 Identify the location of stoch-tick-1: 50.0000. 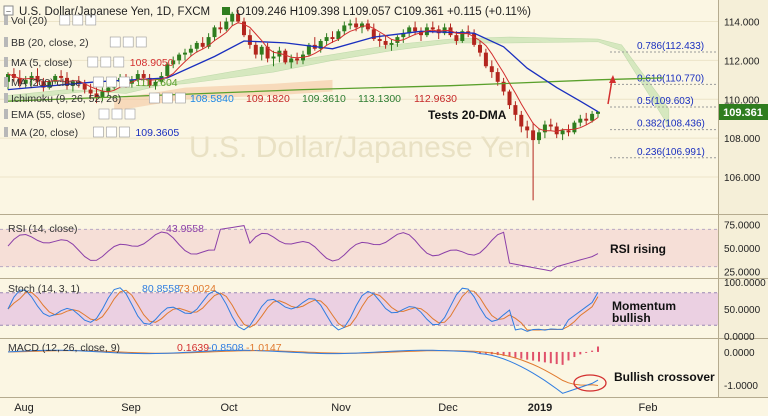
(742, 310).